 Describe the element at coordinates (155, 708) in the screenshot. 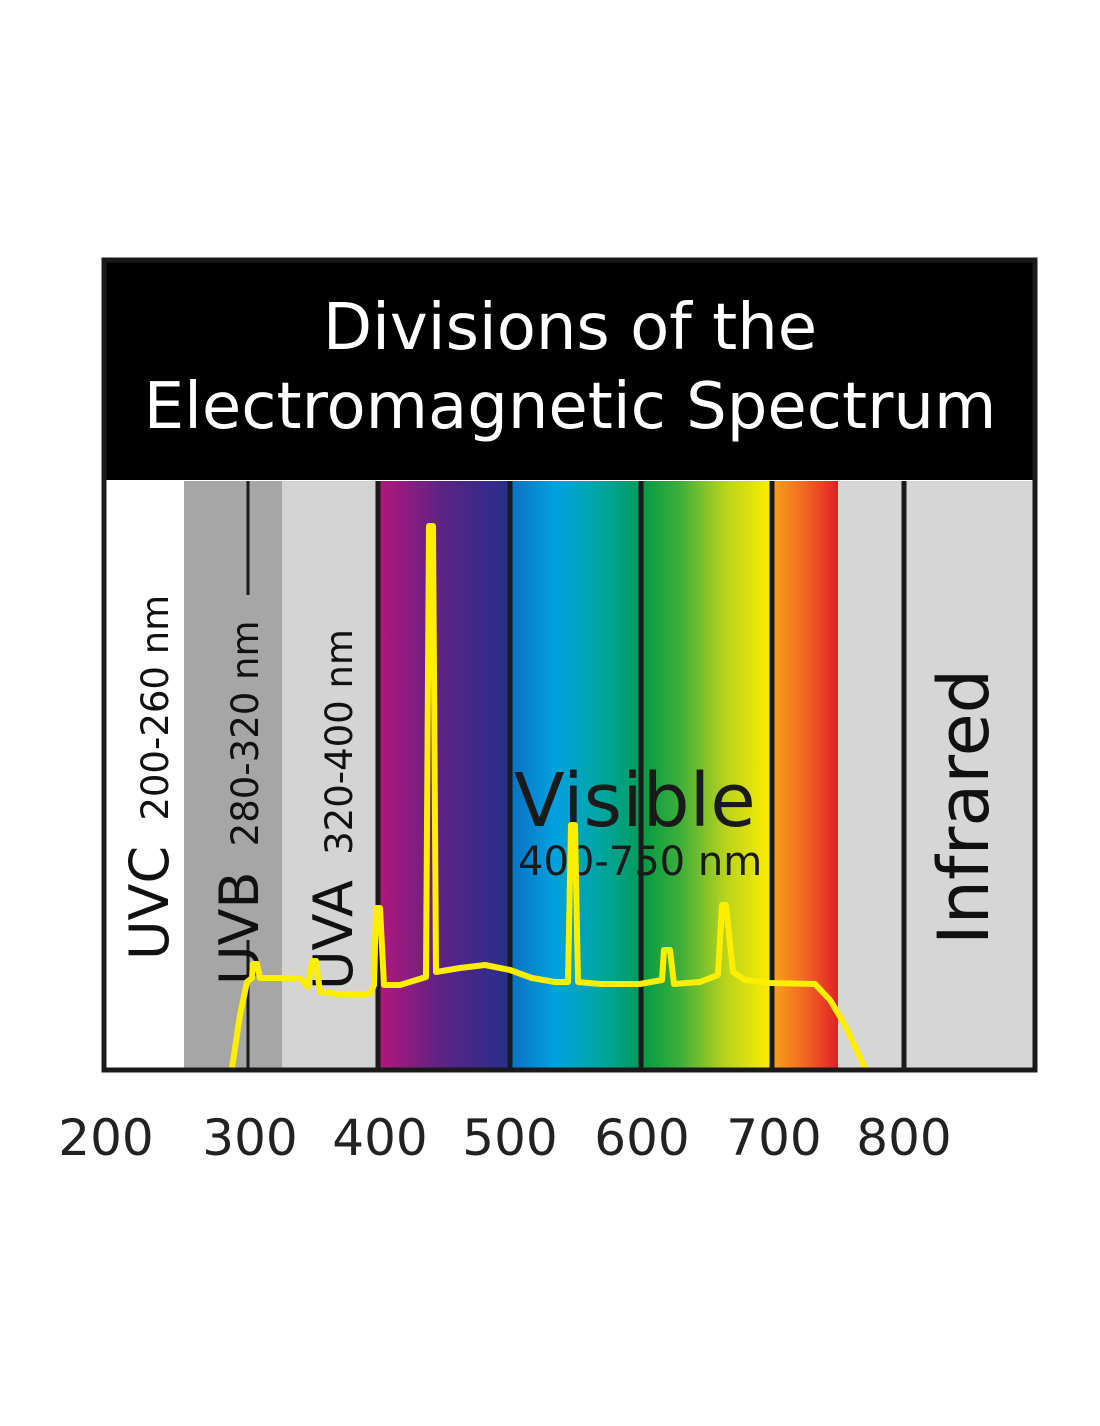

I see `uvc-range: 200-260 nm` at that location.